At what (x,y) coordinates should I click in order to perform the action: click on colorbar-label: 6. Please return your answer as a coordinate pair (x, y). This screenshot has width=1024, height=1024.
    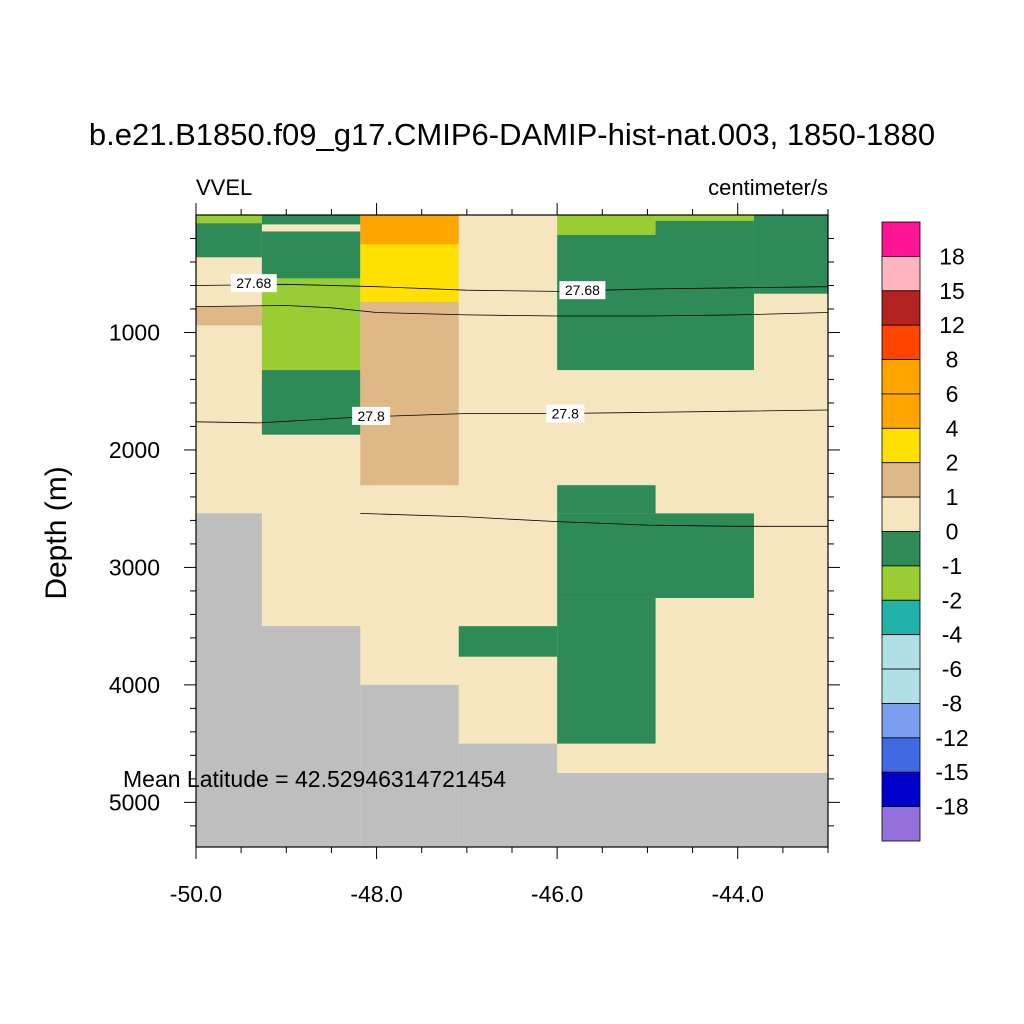
    Looking at the image, I should click on (952, 394).